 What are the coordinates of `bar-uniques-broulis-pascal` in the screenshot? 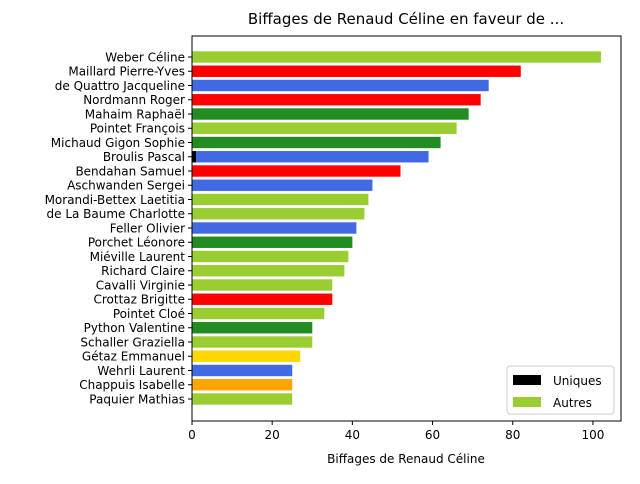 It's located at (194, 157).